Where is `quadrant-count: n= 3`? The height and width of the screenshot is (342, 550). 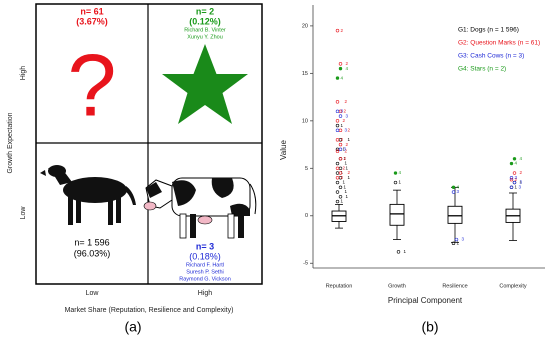 quadrant-count: n= 3 is located at coordinates (205, 246).